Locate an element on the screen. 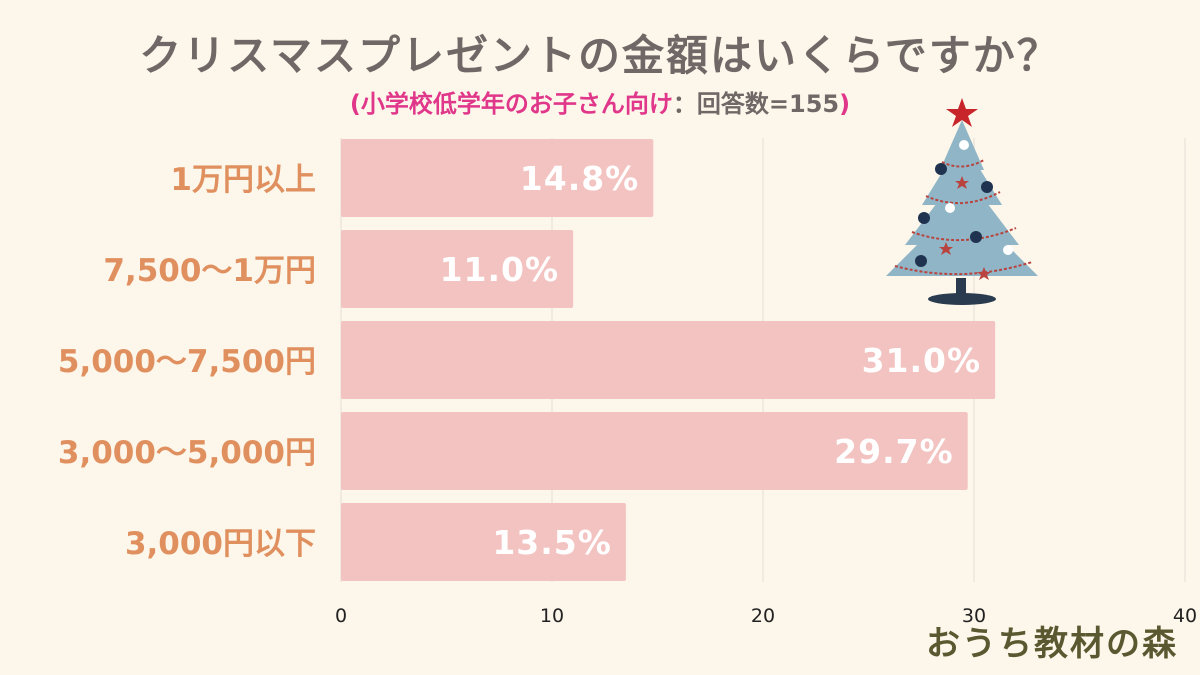  category-label: 3,000〜5,000円 is located at coordinates (187, 453).